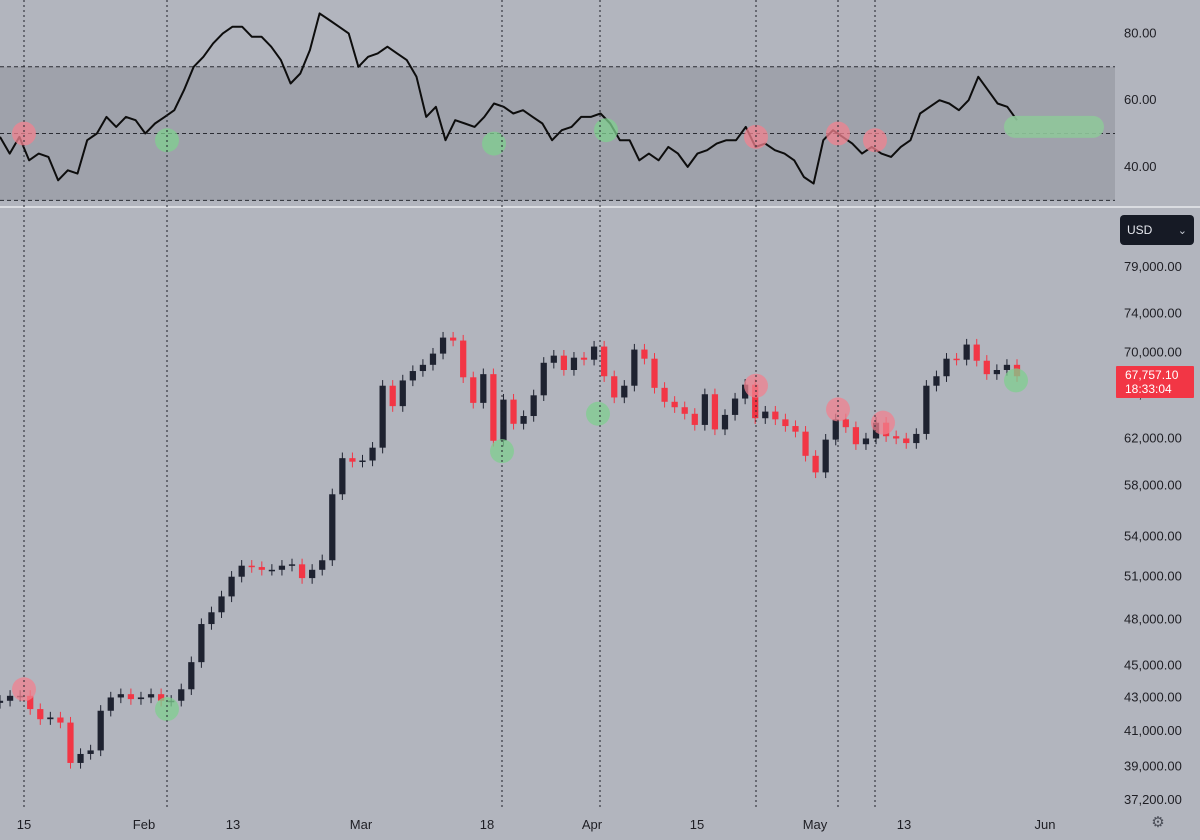 The height and width of the screenshot is (840, 1200). What do you see at coordinates (1140, 99) in the screenshot?
I see `rsi-tick-label: 60.00` at bounding box center [1140, 99].